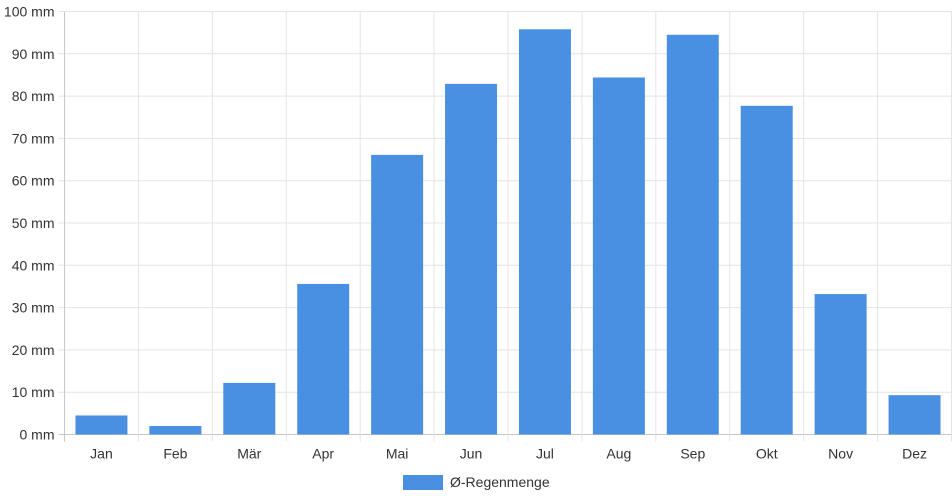  What do you see at coordinates (692, 454) in the screenshot?
I see `x-tick-label: Sep` at bounding box center [692, 454].